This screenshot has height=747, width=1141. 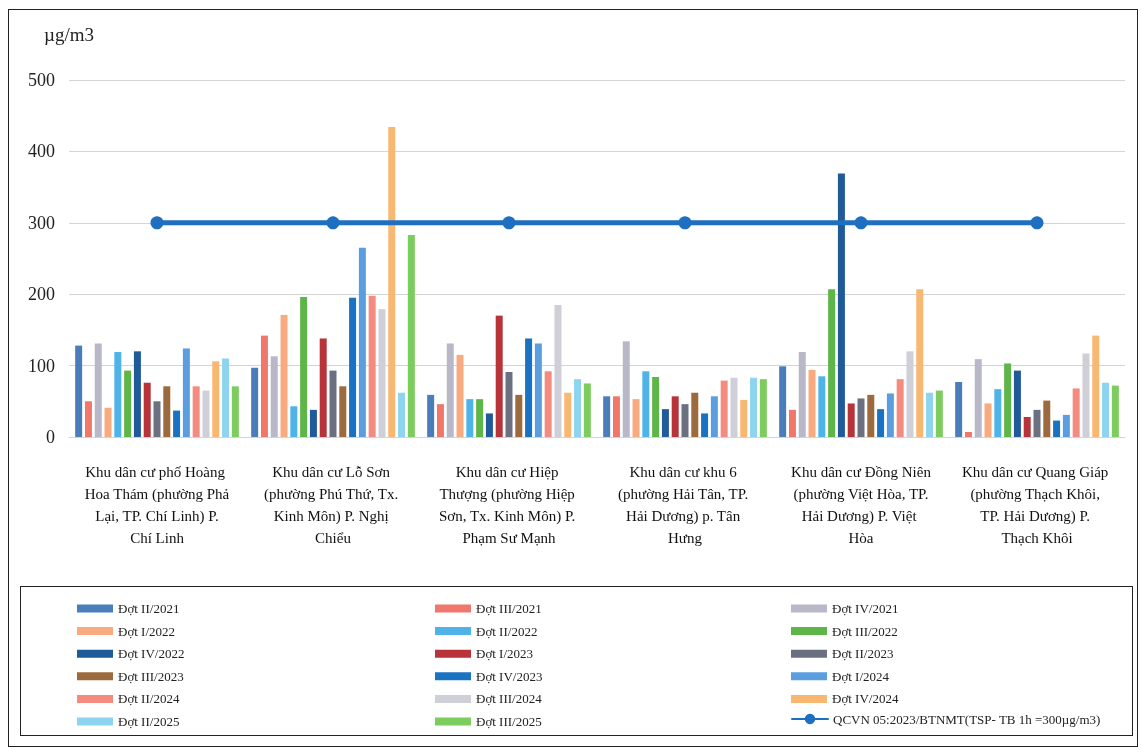 I want to click on x-tick-label: Khu dân cư khu 6 (phường Hải Tân, TP. Hải Dương) p. Tân Hưng, so click(x=685, y=505).